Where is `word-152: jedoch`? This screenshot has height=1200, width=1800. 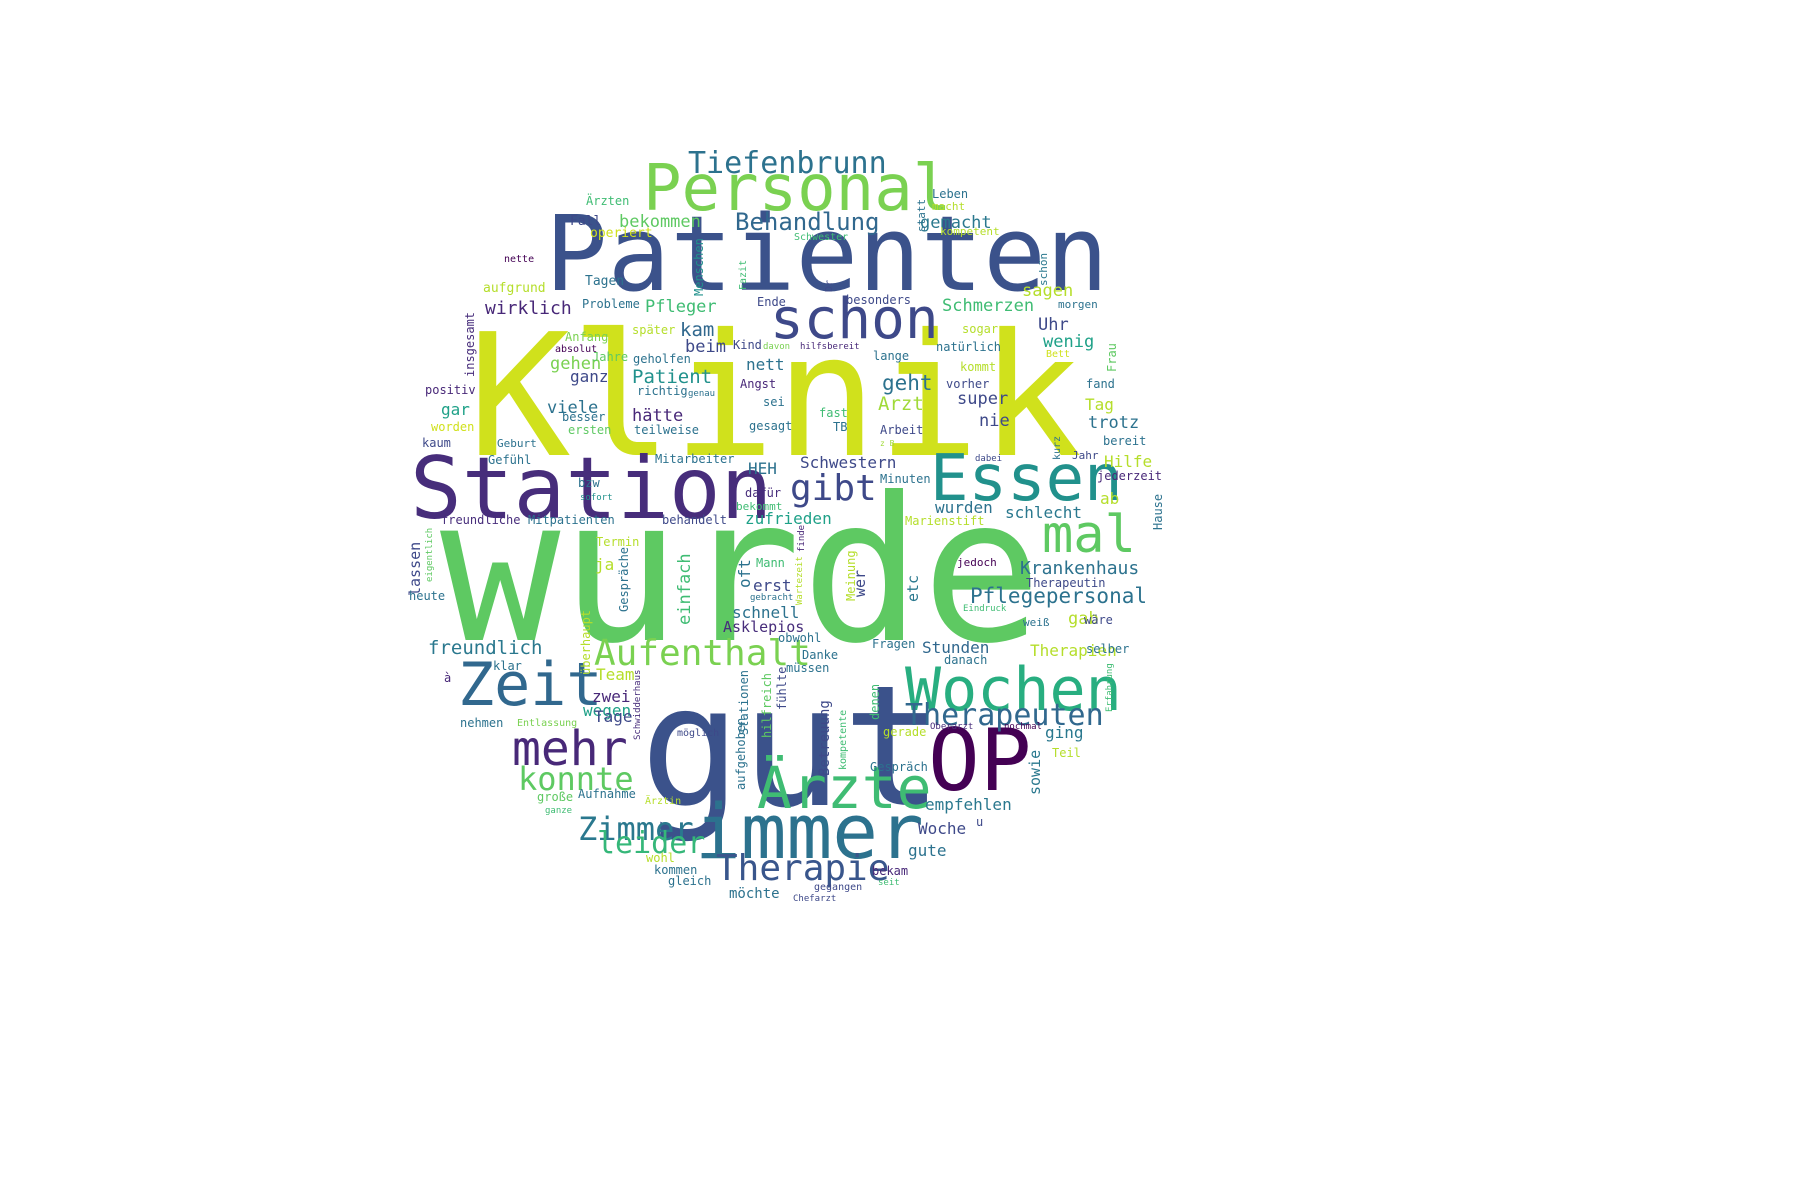 word-152: jedoch is located at coordinates (977, 562).